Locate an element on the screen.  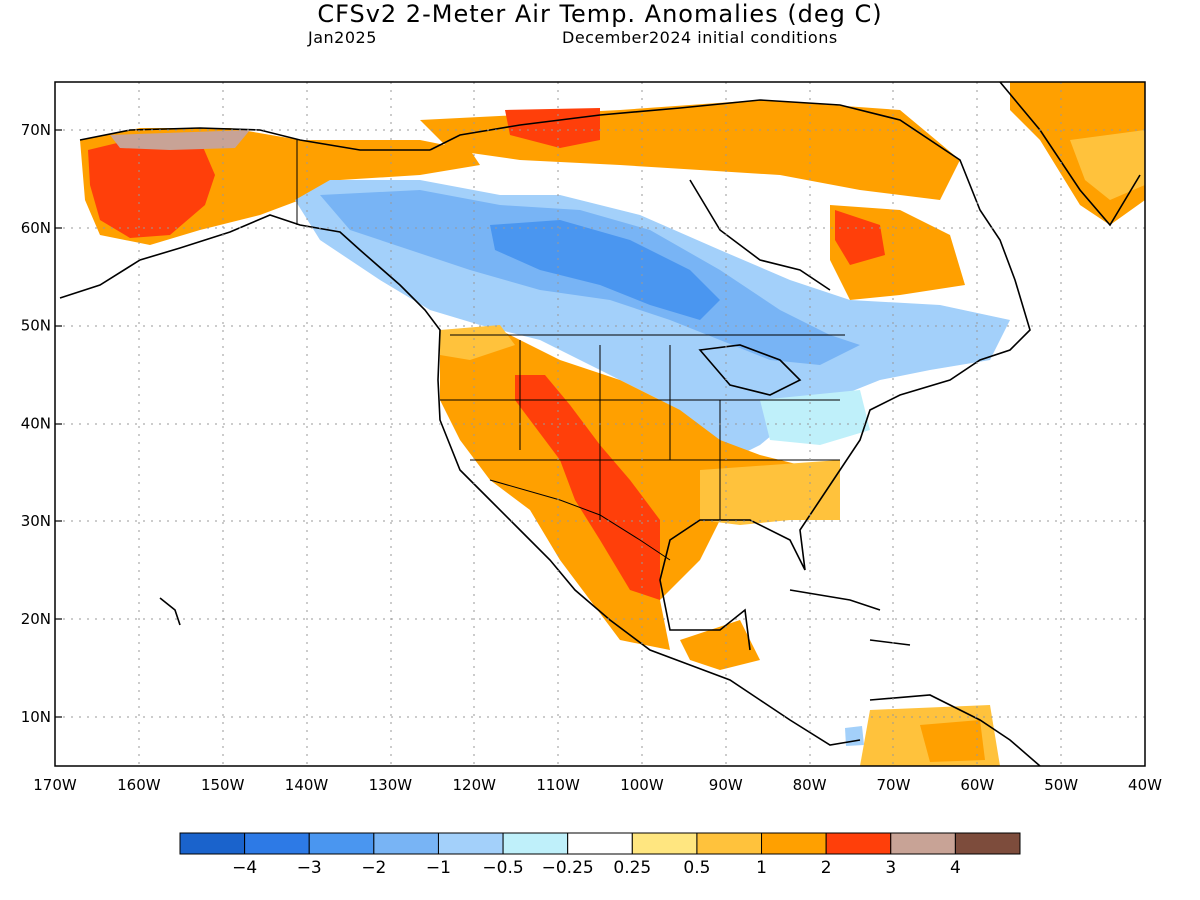
lon-label: 160W is located at coordinates (139, 785).